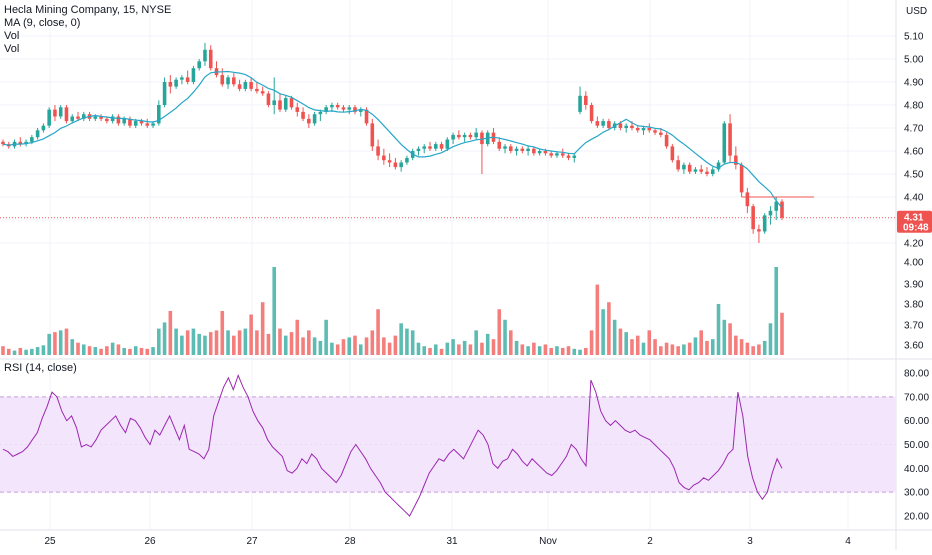 Image resolution: width=932 pixels, height=555 pixels. I want to click on rsi-tick-4: 40.00, so click(916, 469).